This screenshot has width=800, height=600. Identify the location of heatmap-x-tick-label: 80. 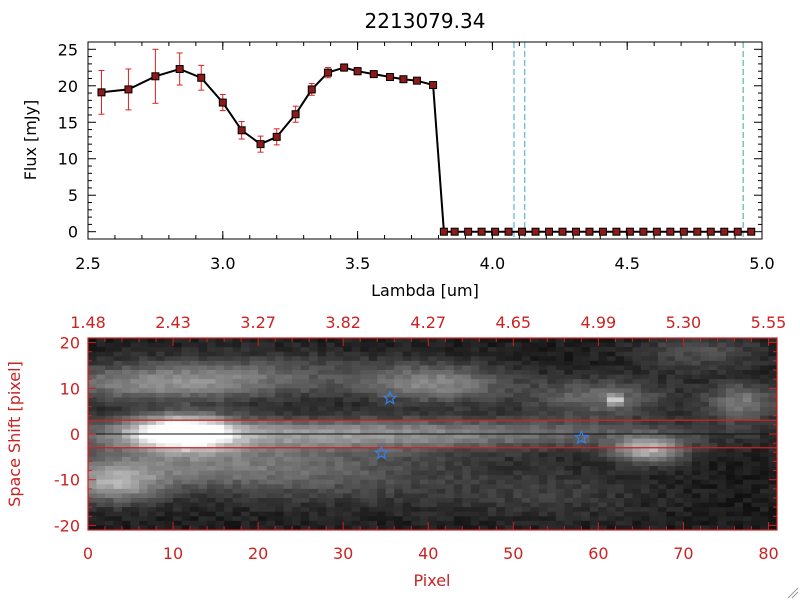
(768, 553).